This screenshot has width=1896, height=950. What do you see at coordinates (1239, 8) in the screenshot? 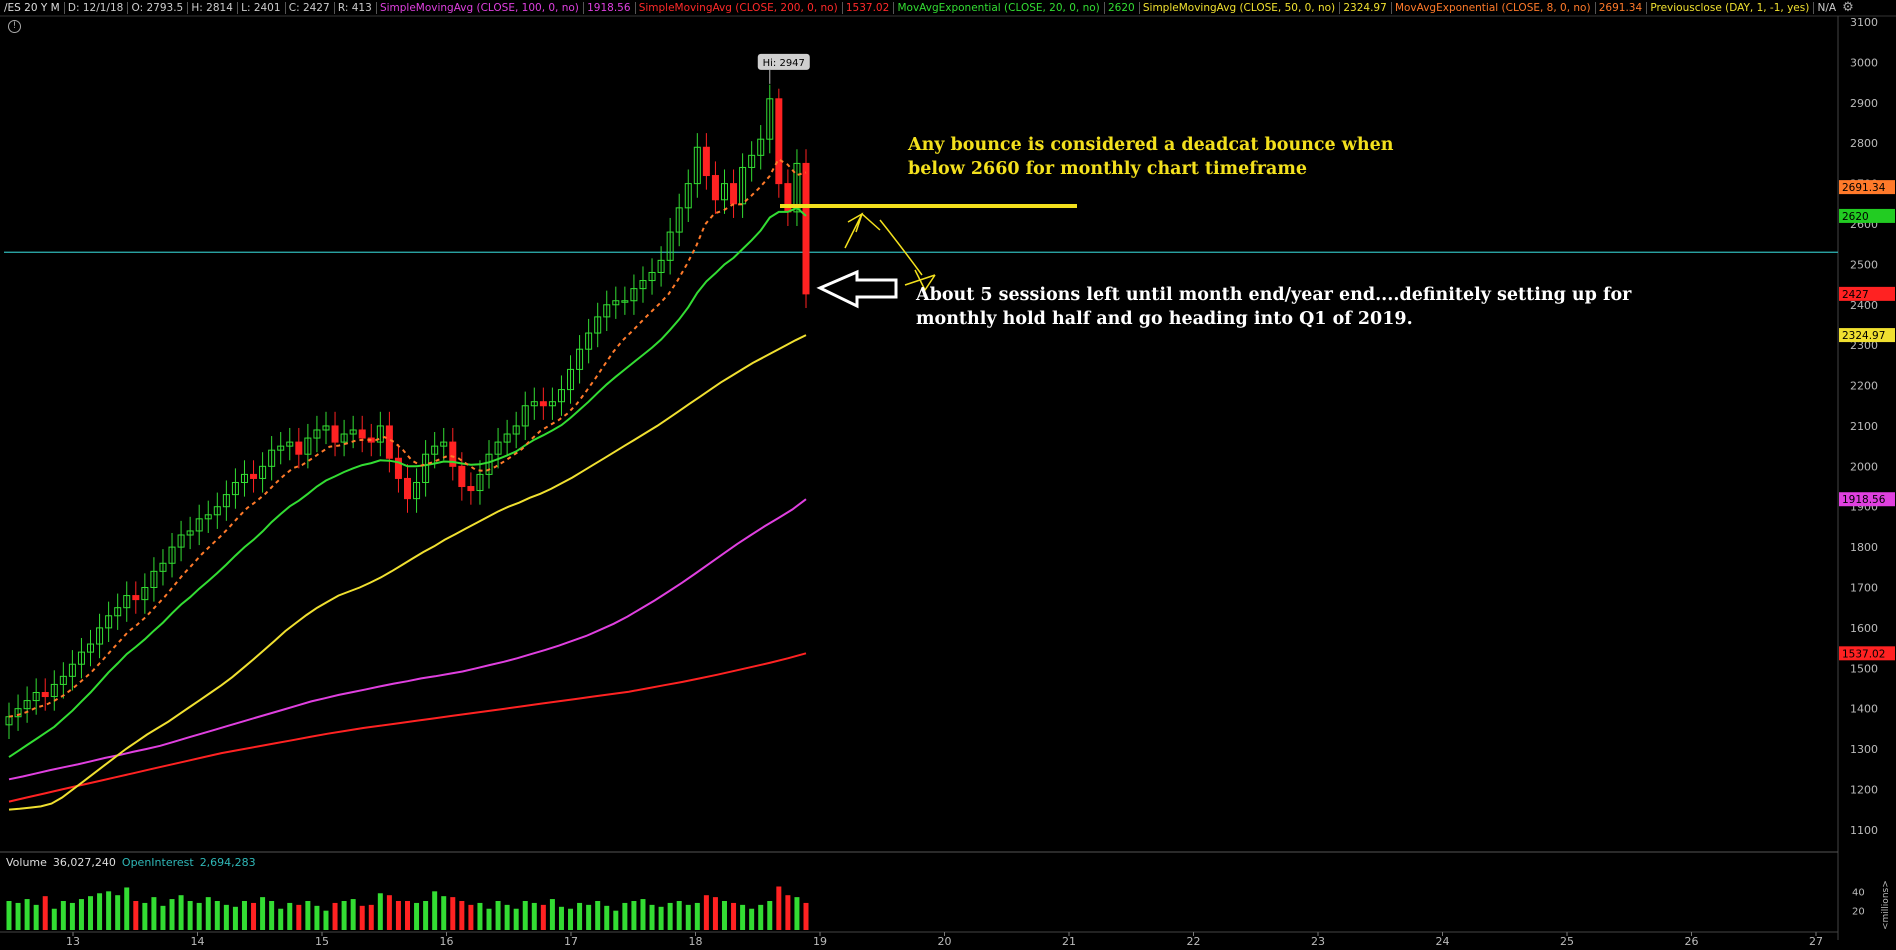
I see `study-sma50-label: SimpleMovingAvg (CLOSE, 50, 0, no)` at bounding box center [1239, 8].